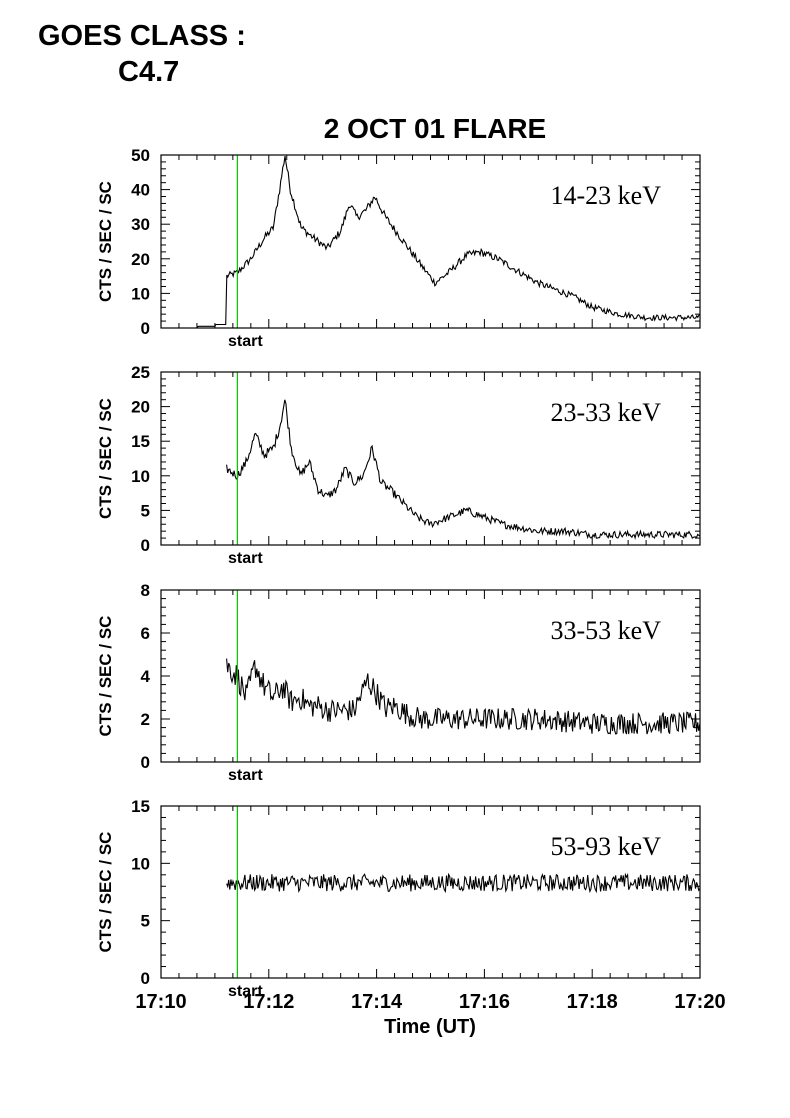 The width and height of the screenshot is (790, 1118). I want to click on x-tick-label: 17:18, so click(592, 1002).